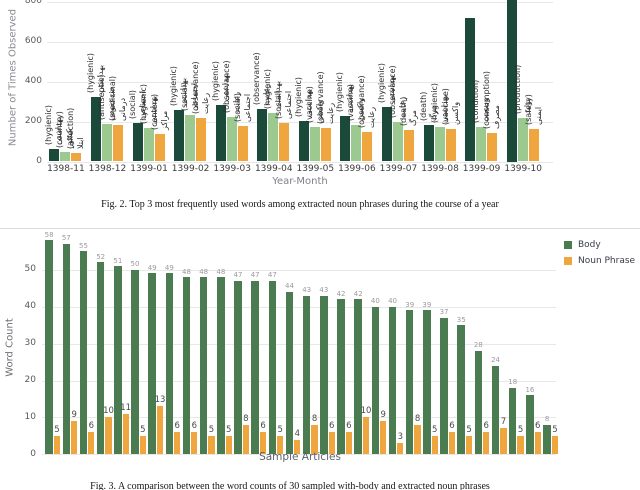  I want to click on fig2-month-label: 1399-02, so click(190, 168).